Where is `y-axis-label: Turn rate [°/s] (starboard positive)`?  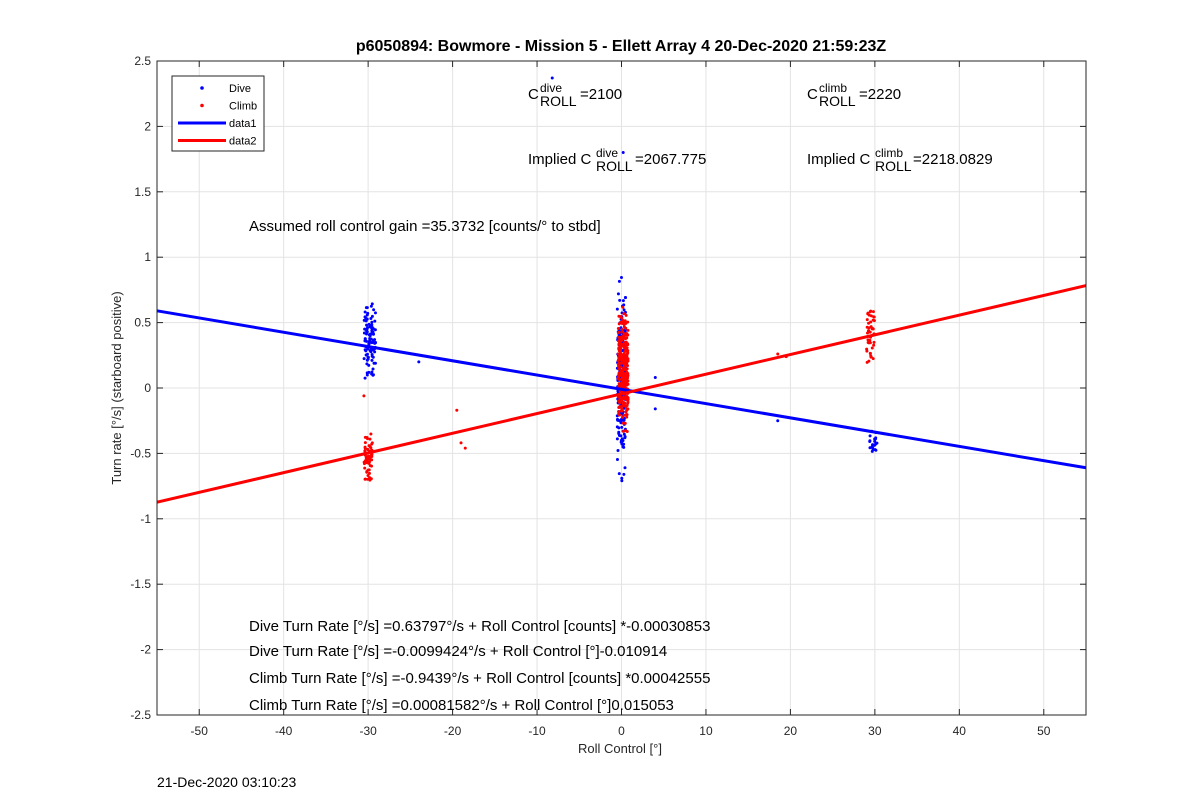
y-axis-label: Turn rate [°/s] (starboard positive) is located at coordinates (116, 387).